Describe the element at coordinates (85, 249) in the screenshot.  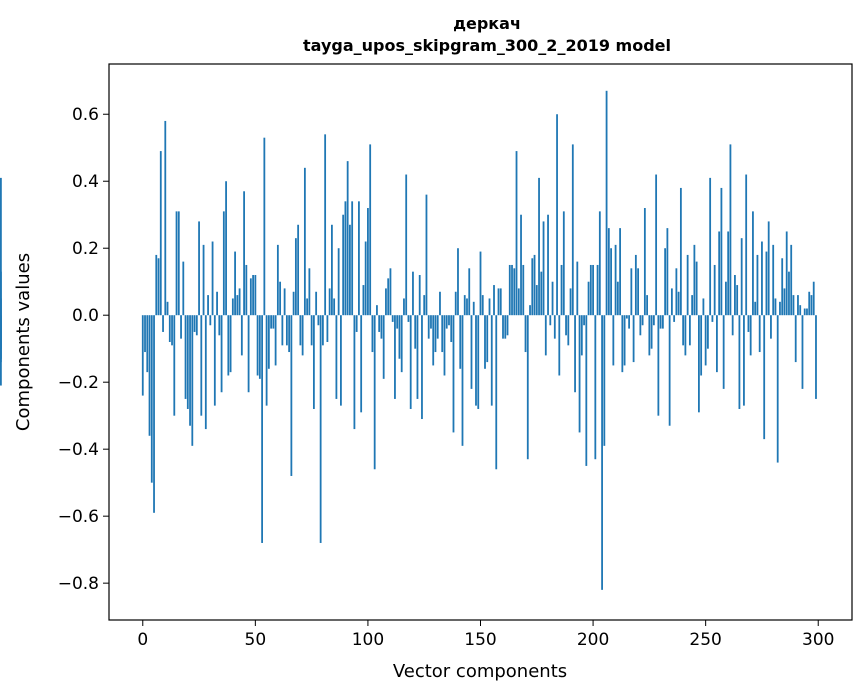
I see `y-tick-label: 0.2` at that location.